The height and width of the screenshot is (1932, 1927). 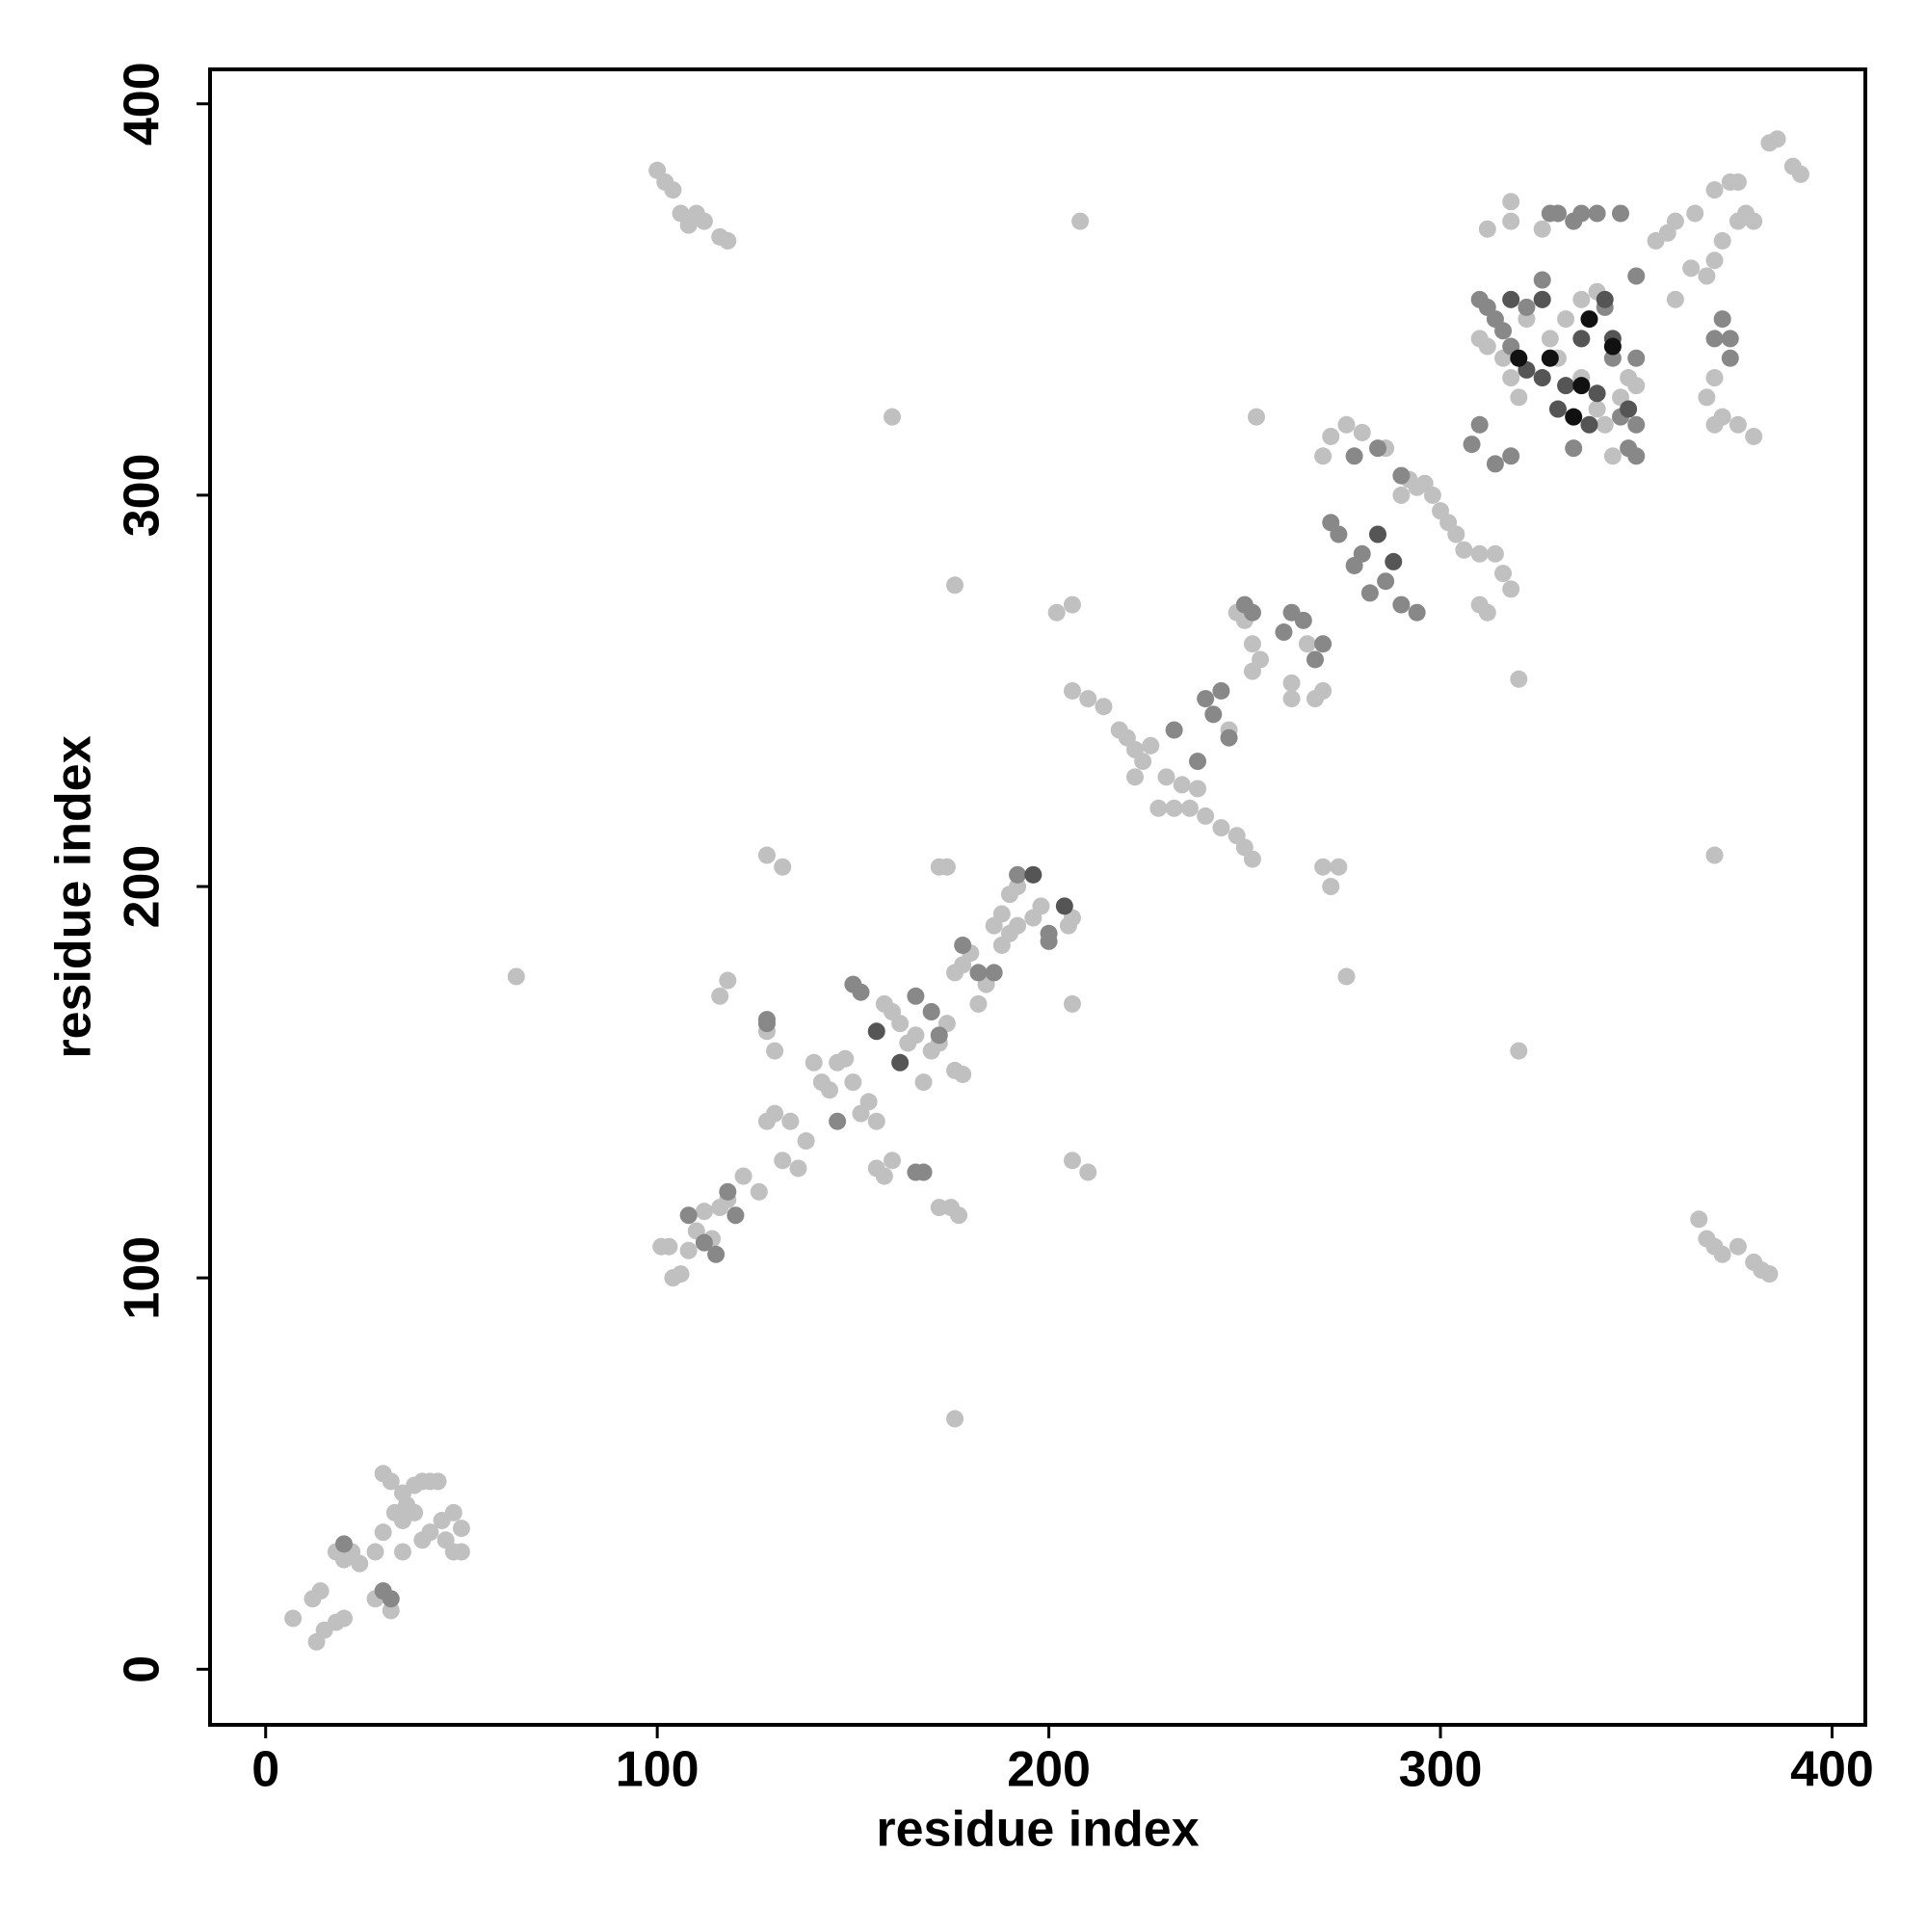 I want to click on y-tick-label: 300, so click(x=143, y=496).